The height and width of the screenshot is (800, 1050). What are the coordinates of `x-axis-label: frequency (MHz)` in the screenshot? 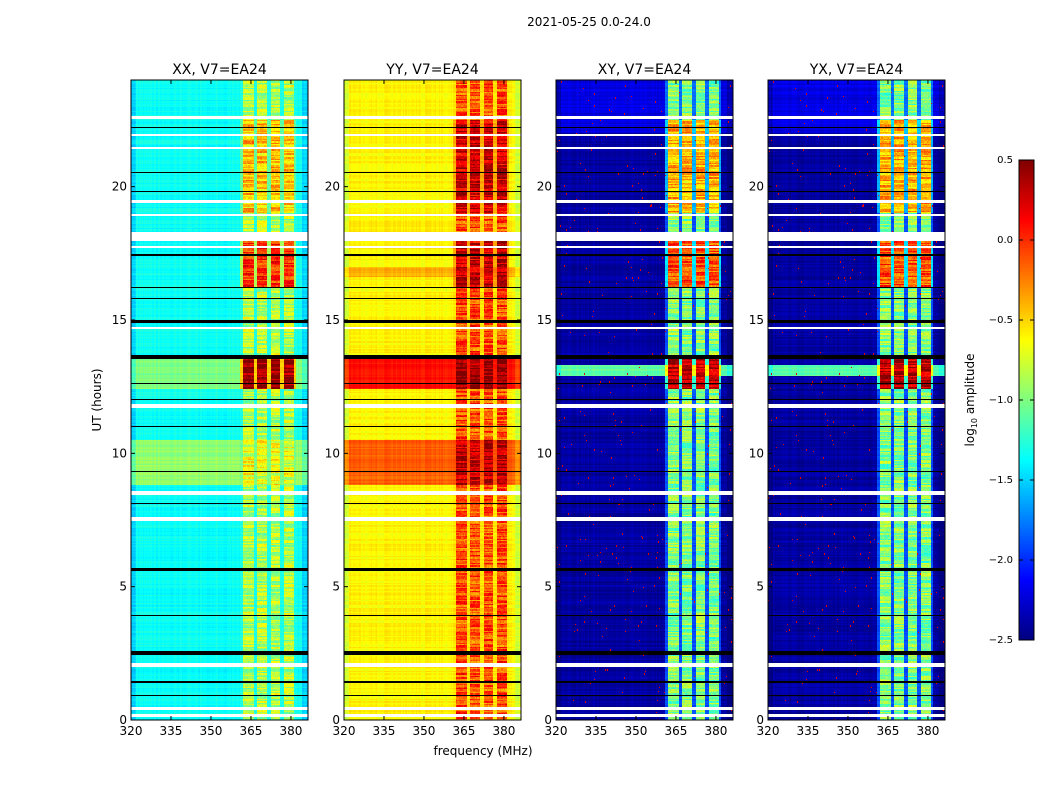 It's located at (482, 751).